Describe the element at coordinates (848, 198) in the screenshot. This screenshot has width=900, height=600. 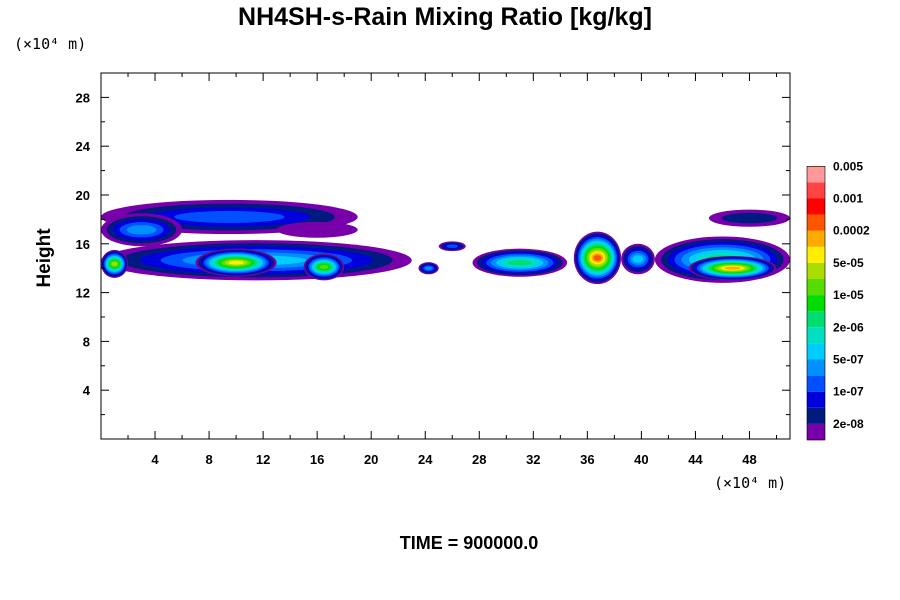
I see `colorbar-label: 0.001` at that location.